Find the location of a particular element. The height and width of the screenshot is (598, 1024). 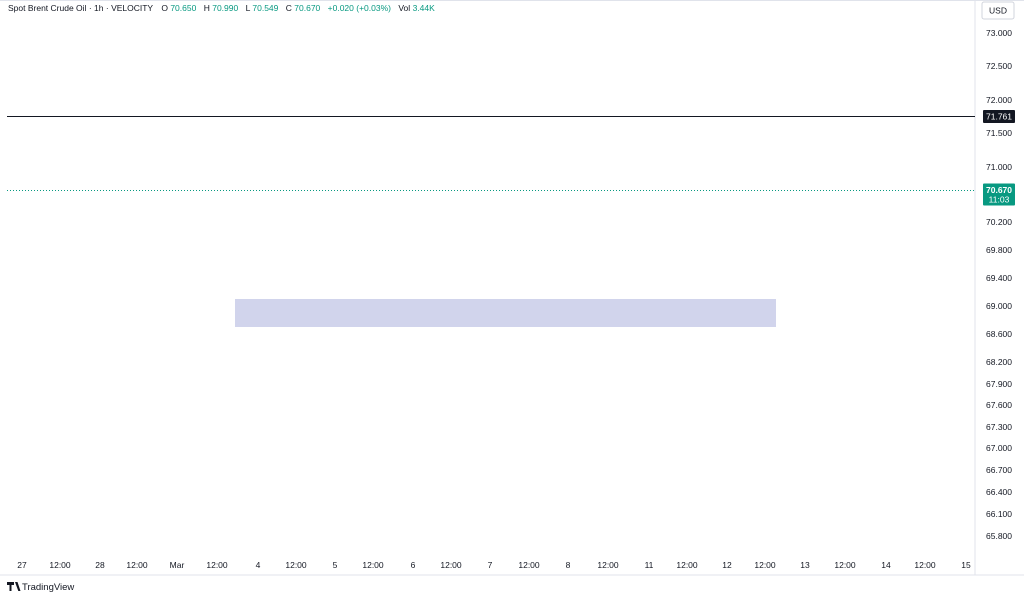

price-tick-label: 67.900 is located at coordinates (999, 384).